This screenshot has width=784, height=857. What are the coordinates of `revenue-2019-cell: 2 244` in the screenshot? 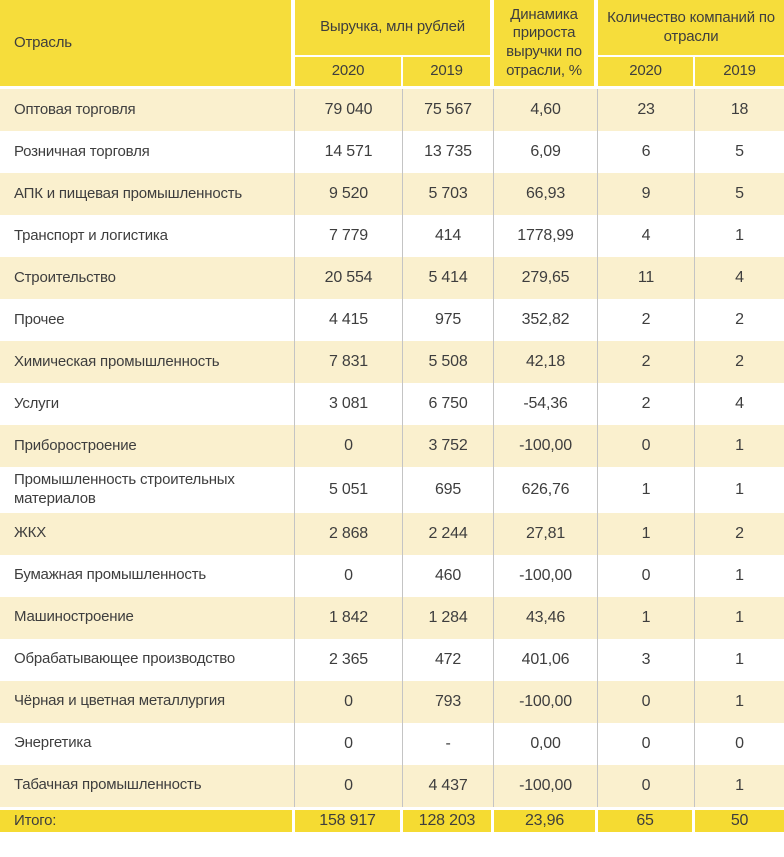 It's located at (449, 533).